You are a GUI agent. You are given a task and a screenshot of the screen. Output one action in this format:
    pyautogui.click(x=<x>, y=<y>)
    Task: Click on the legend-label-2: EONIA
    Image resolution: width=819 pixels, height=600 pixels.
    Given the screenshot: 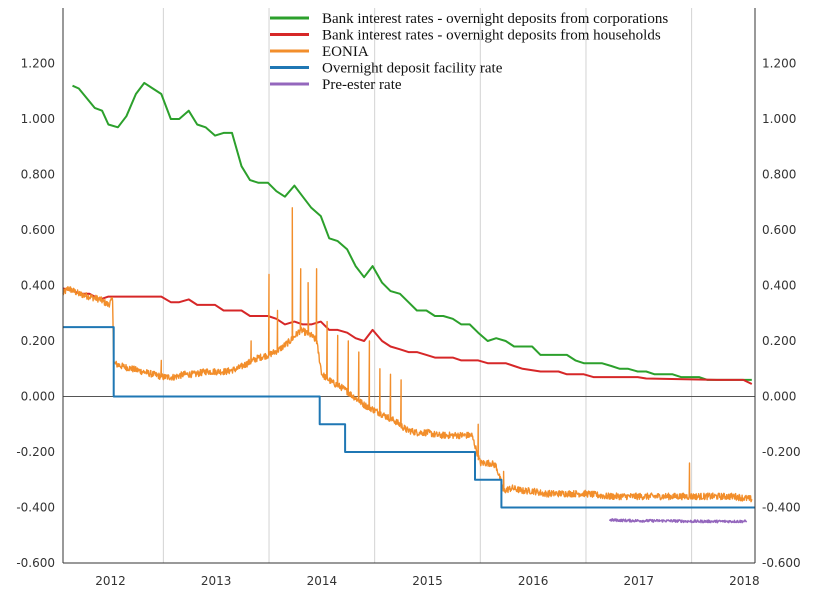 What is the action you would take?
    pyautogui.click(x=345, y=52)
    